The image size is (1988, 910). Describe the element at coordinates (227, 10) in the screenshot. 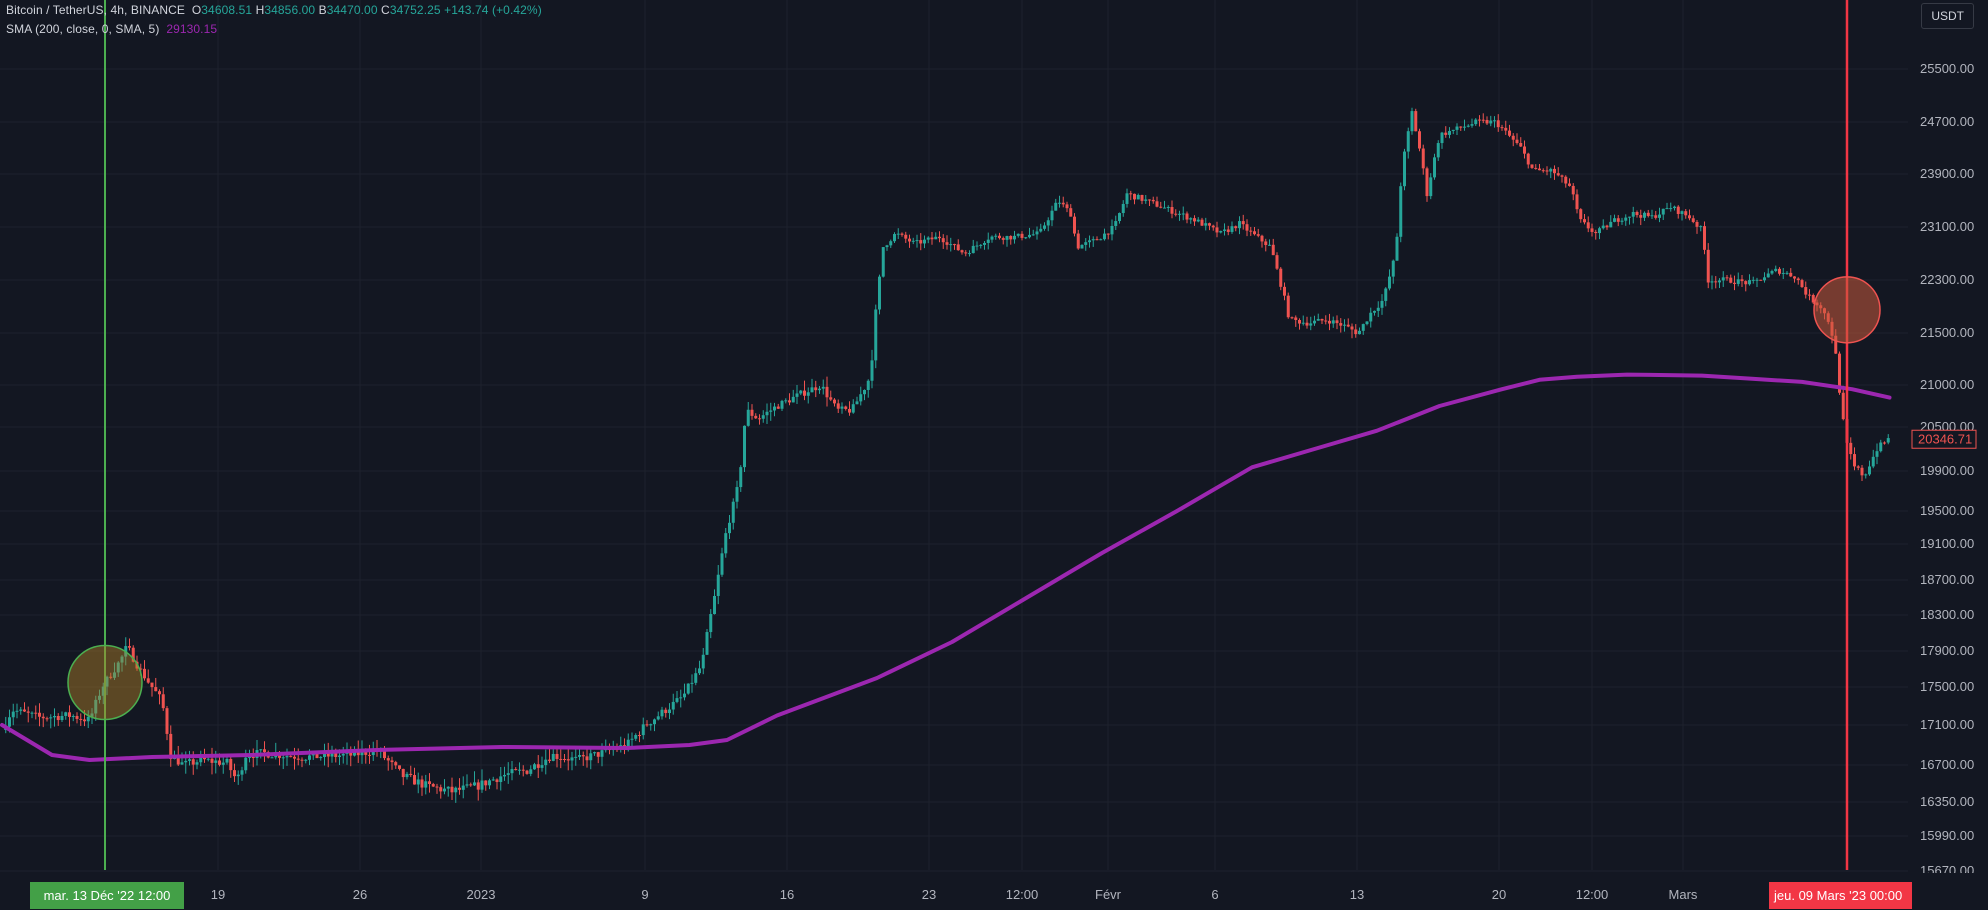

I see `open-value: 34608.51` at that location.